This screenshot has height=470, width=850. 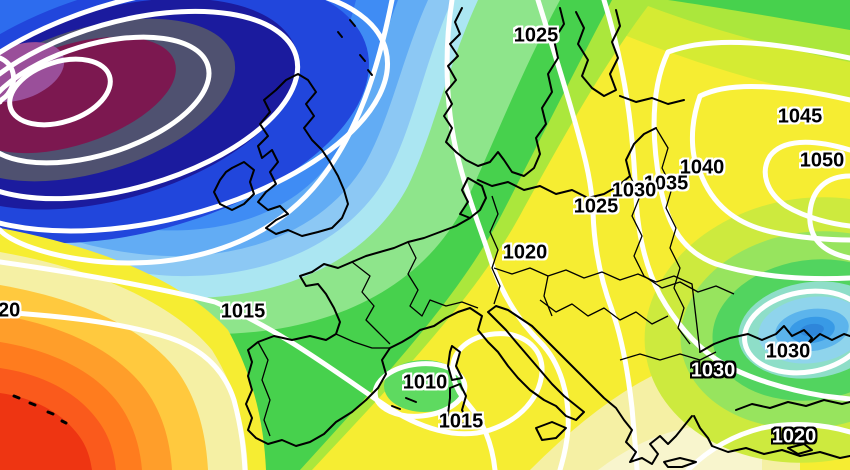 What do you see at coordinates (355, 47) in the screenshot?
I see `islands-shetland-faroe` at bounding box center [355, 47].